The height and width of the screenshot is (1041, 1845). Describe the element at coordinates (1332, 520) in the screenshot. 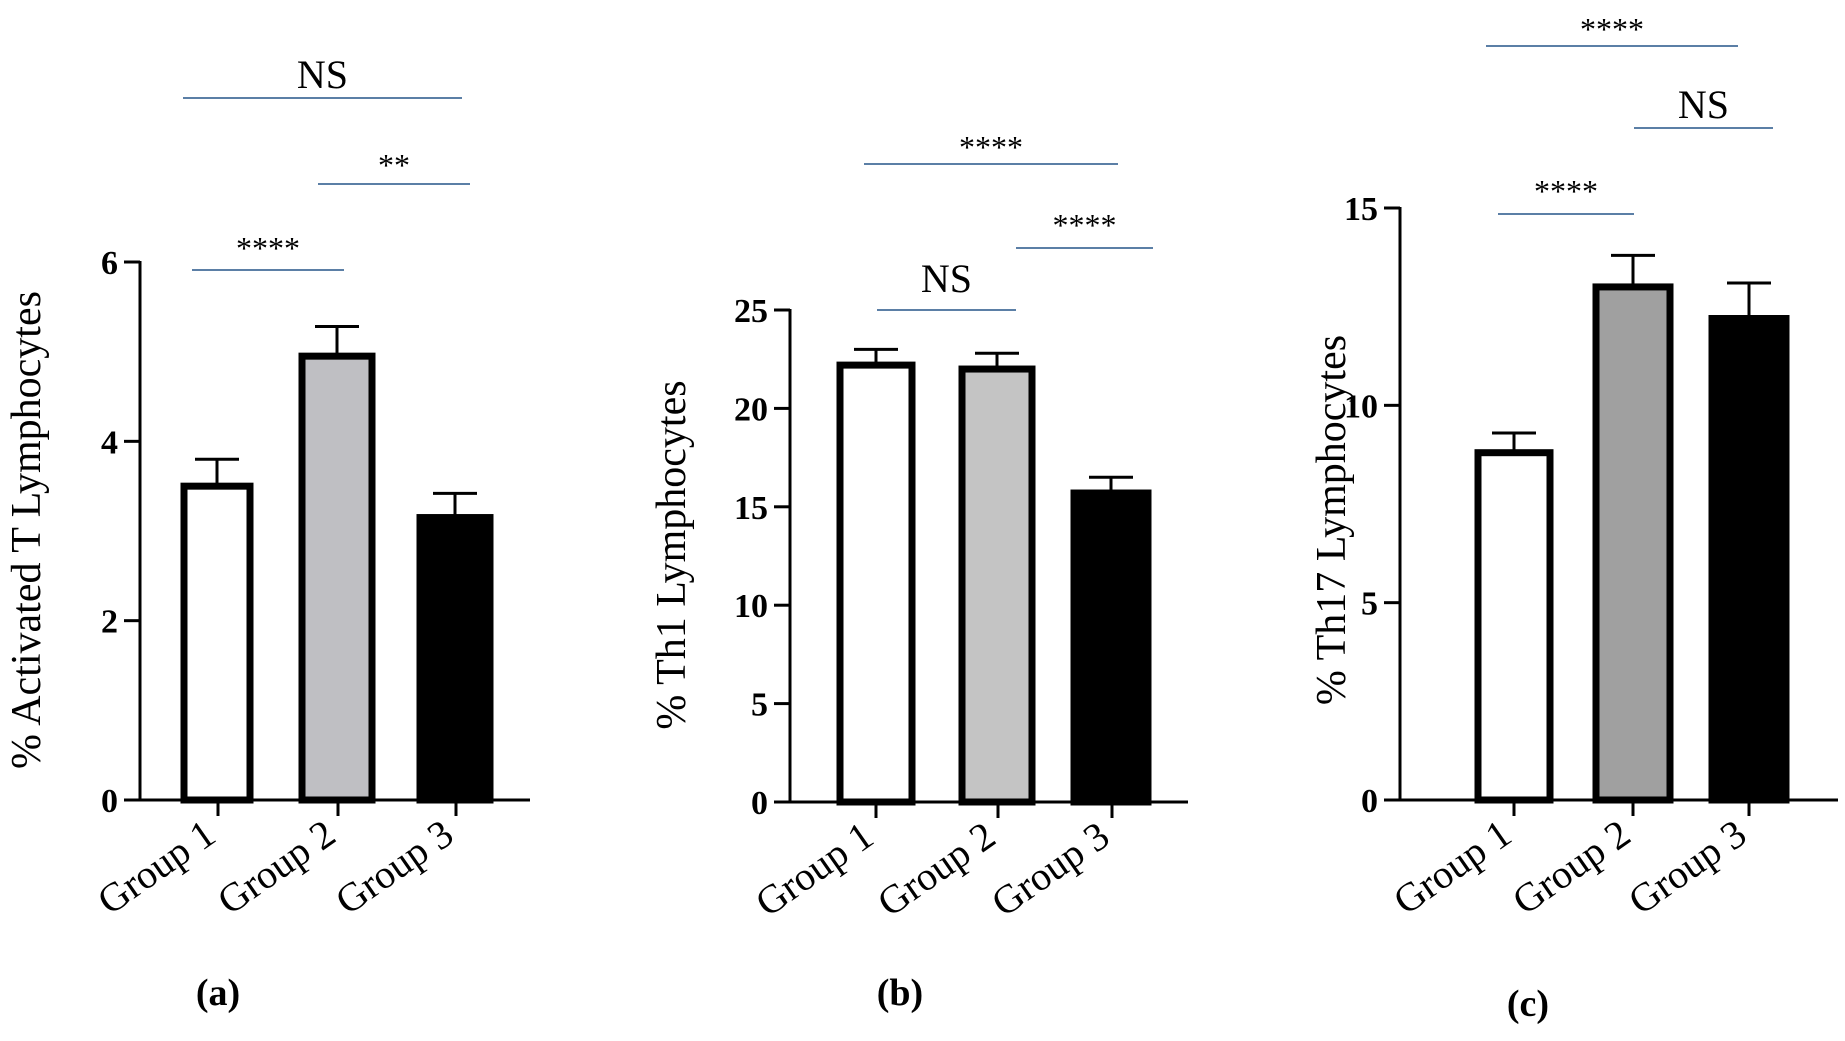

I see `y-axis-title: % Th17 Lymphocytes` at that location.